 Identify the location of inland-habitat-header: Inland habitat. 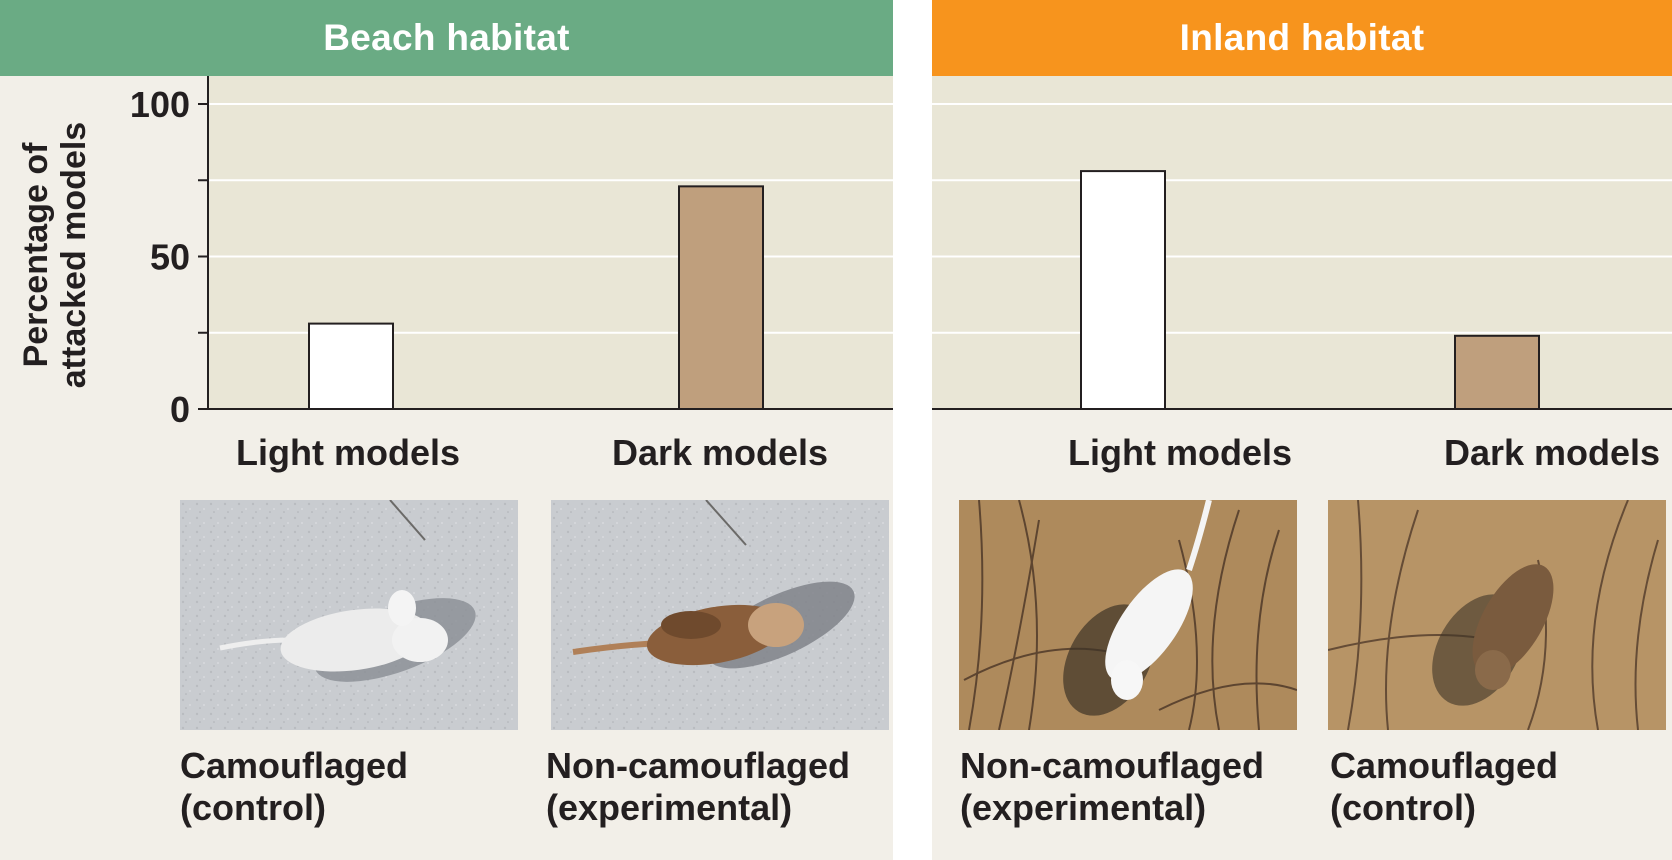
(1302, 38).